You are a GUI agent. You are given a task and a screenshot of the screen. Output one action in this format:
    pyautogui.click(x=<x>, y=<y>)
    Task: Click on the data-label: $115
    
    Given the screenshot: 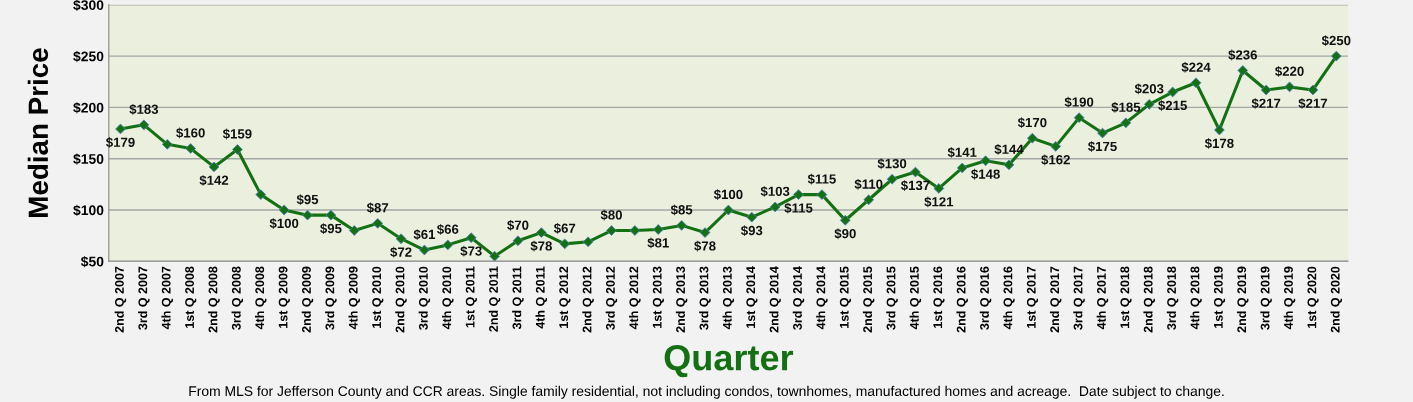 What is the action you would take?
    pyautogui.click(x=798, y=208)
    